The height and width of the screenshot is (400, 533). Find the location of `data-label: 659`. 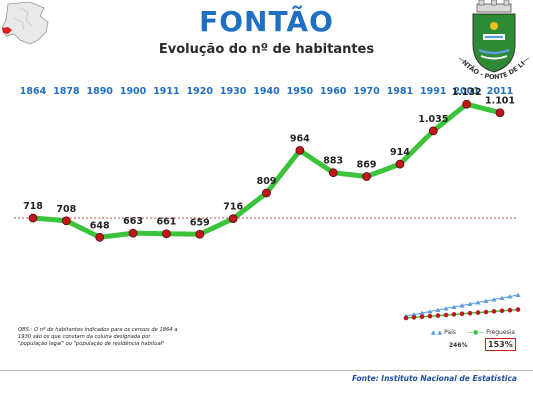

data-label: 659 is located at coordinates (200, 222).